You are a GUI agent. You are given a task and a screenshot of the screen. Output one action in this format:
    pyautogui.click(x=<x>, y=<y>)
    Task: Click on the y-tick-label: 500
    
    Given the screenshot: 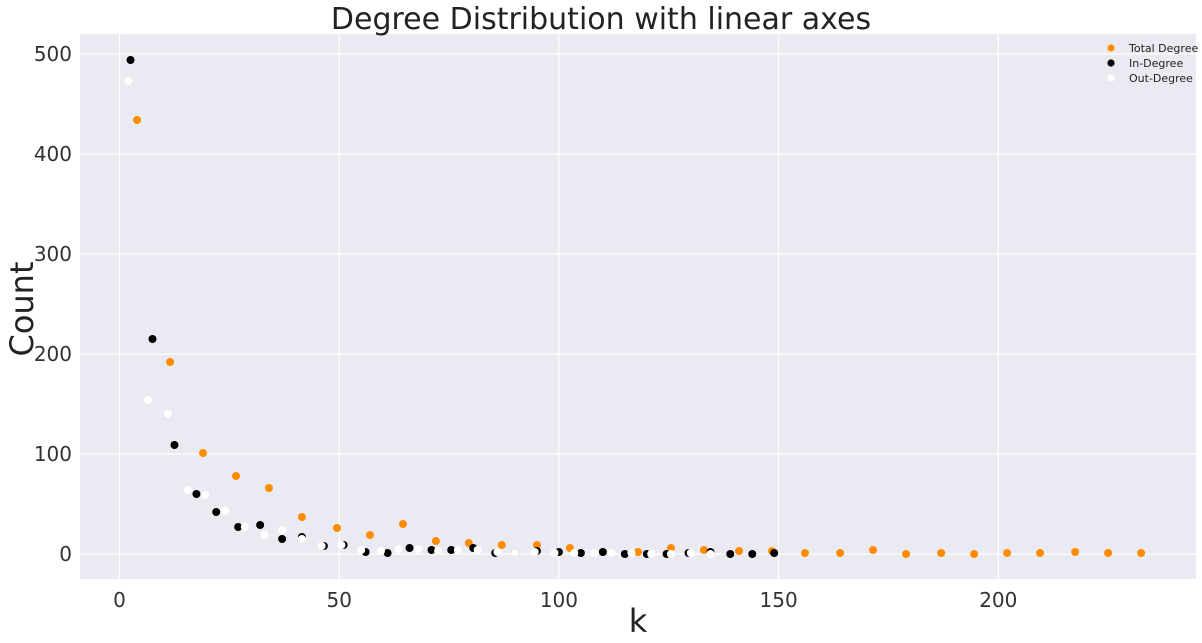 What is the action you would take?
    pyautogui.click(x=53, y=54)
    